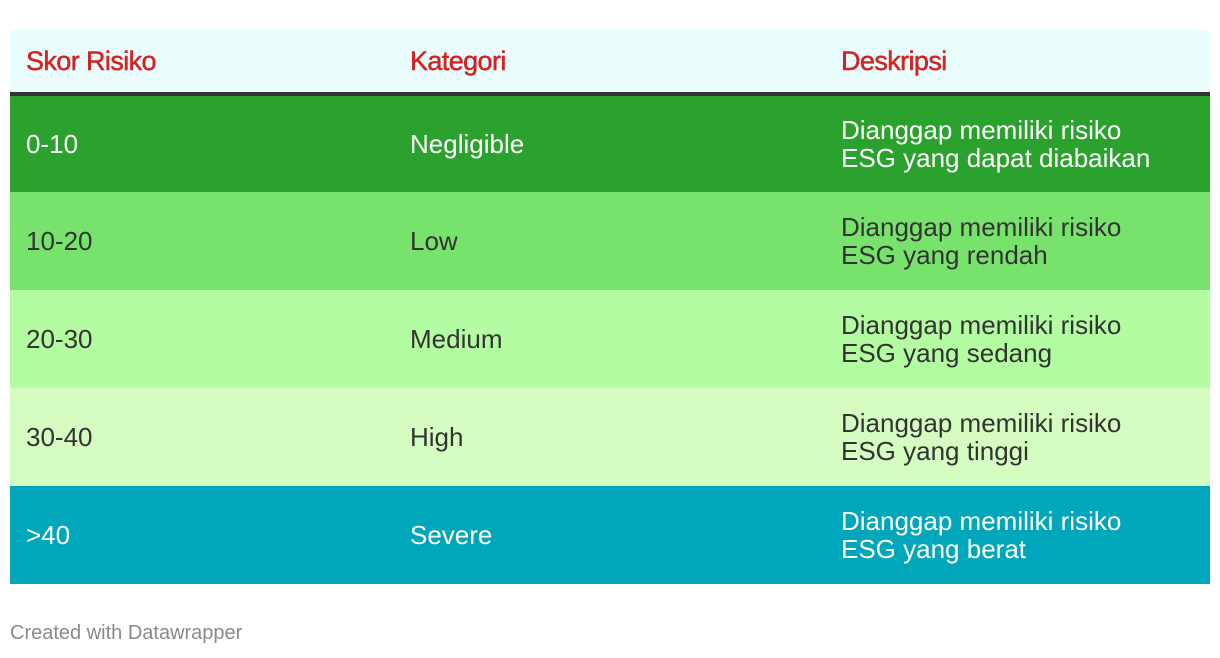  Describe the element at coordinates (202, 63) in the screenshot. I see `header-skor-risiko: Skor Risiko` at that location.